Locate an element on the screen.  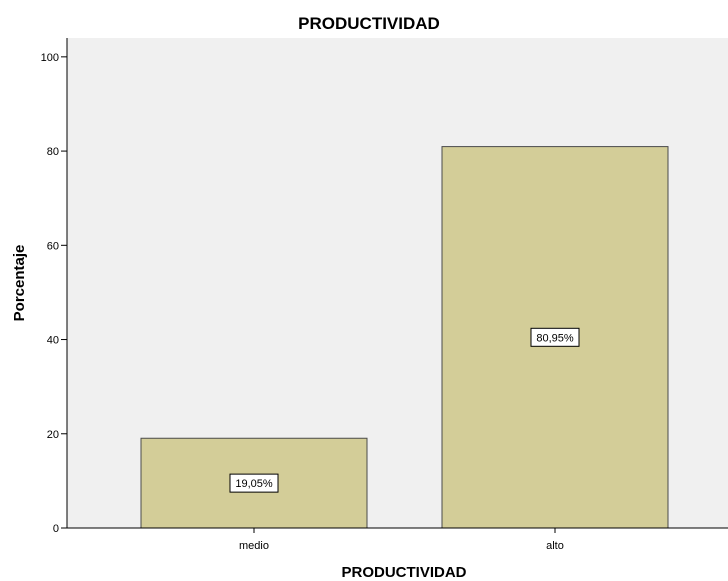
y-axis-title: Porcentaje is located at coordinates (19, 283).